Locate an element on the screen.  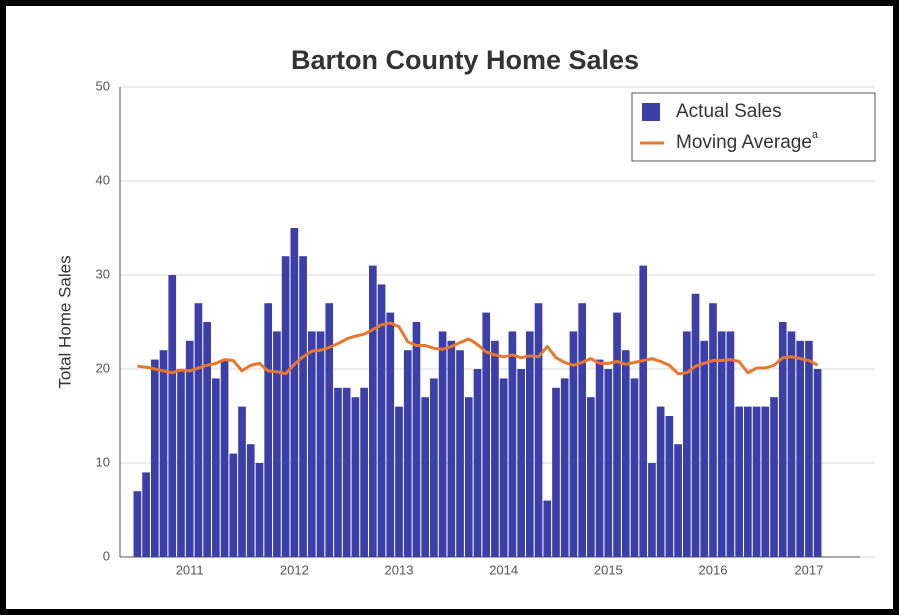
legend-swatch is located at coordinates (651, 112).